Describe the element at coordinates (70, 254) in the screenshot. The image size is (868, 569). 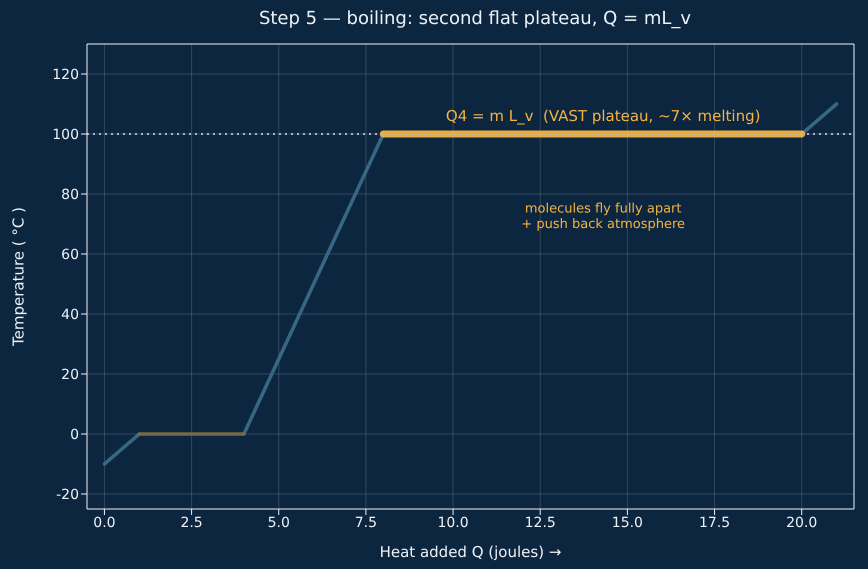
I see `y-tick-label: 60` at that location.